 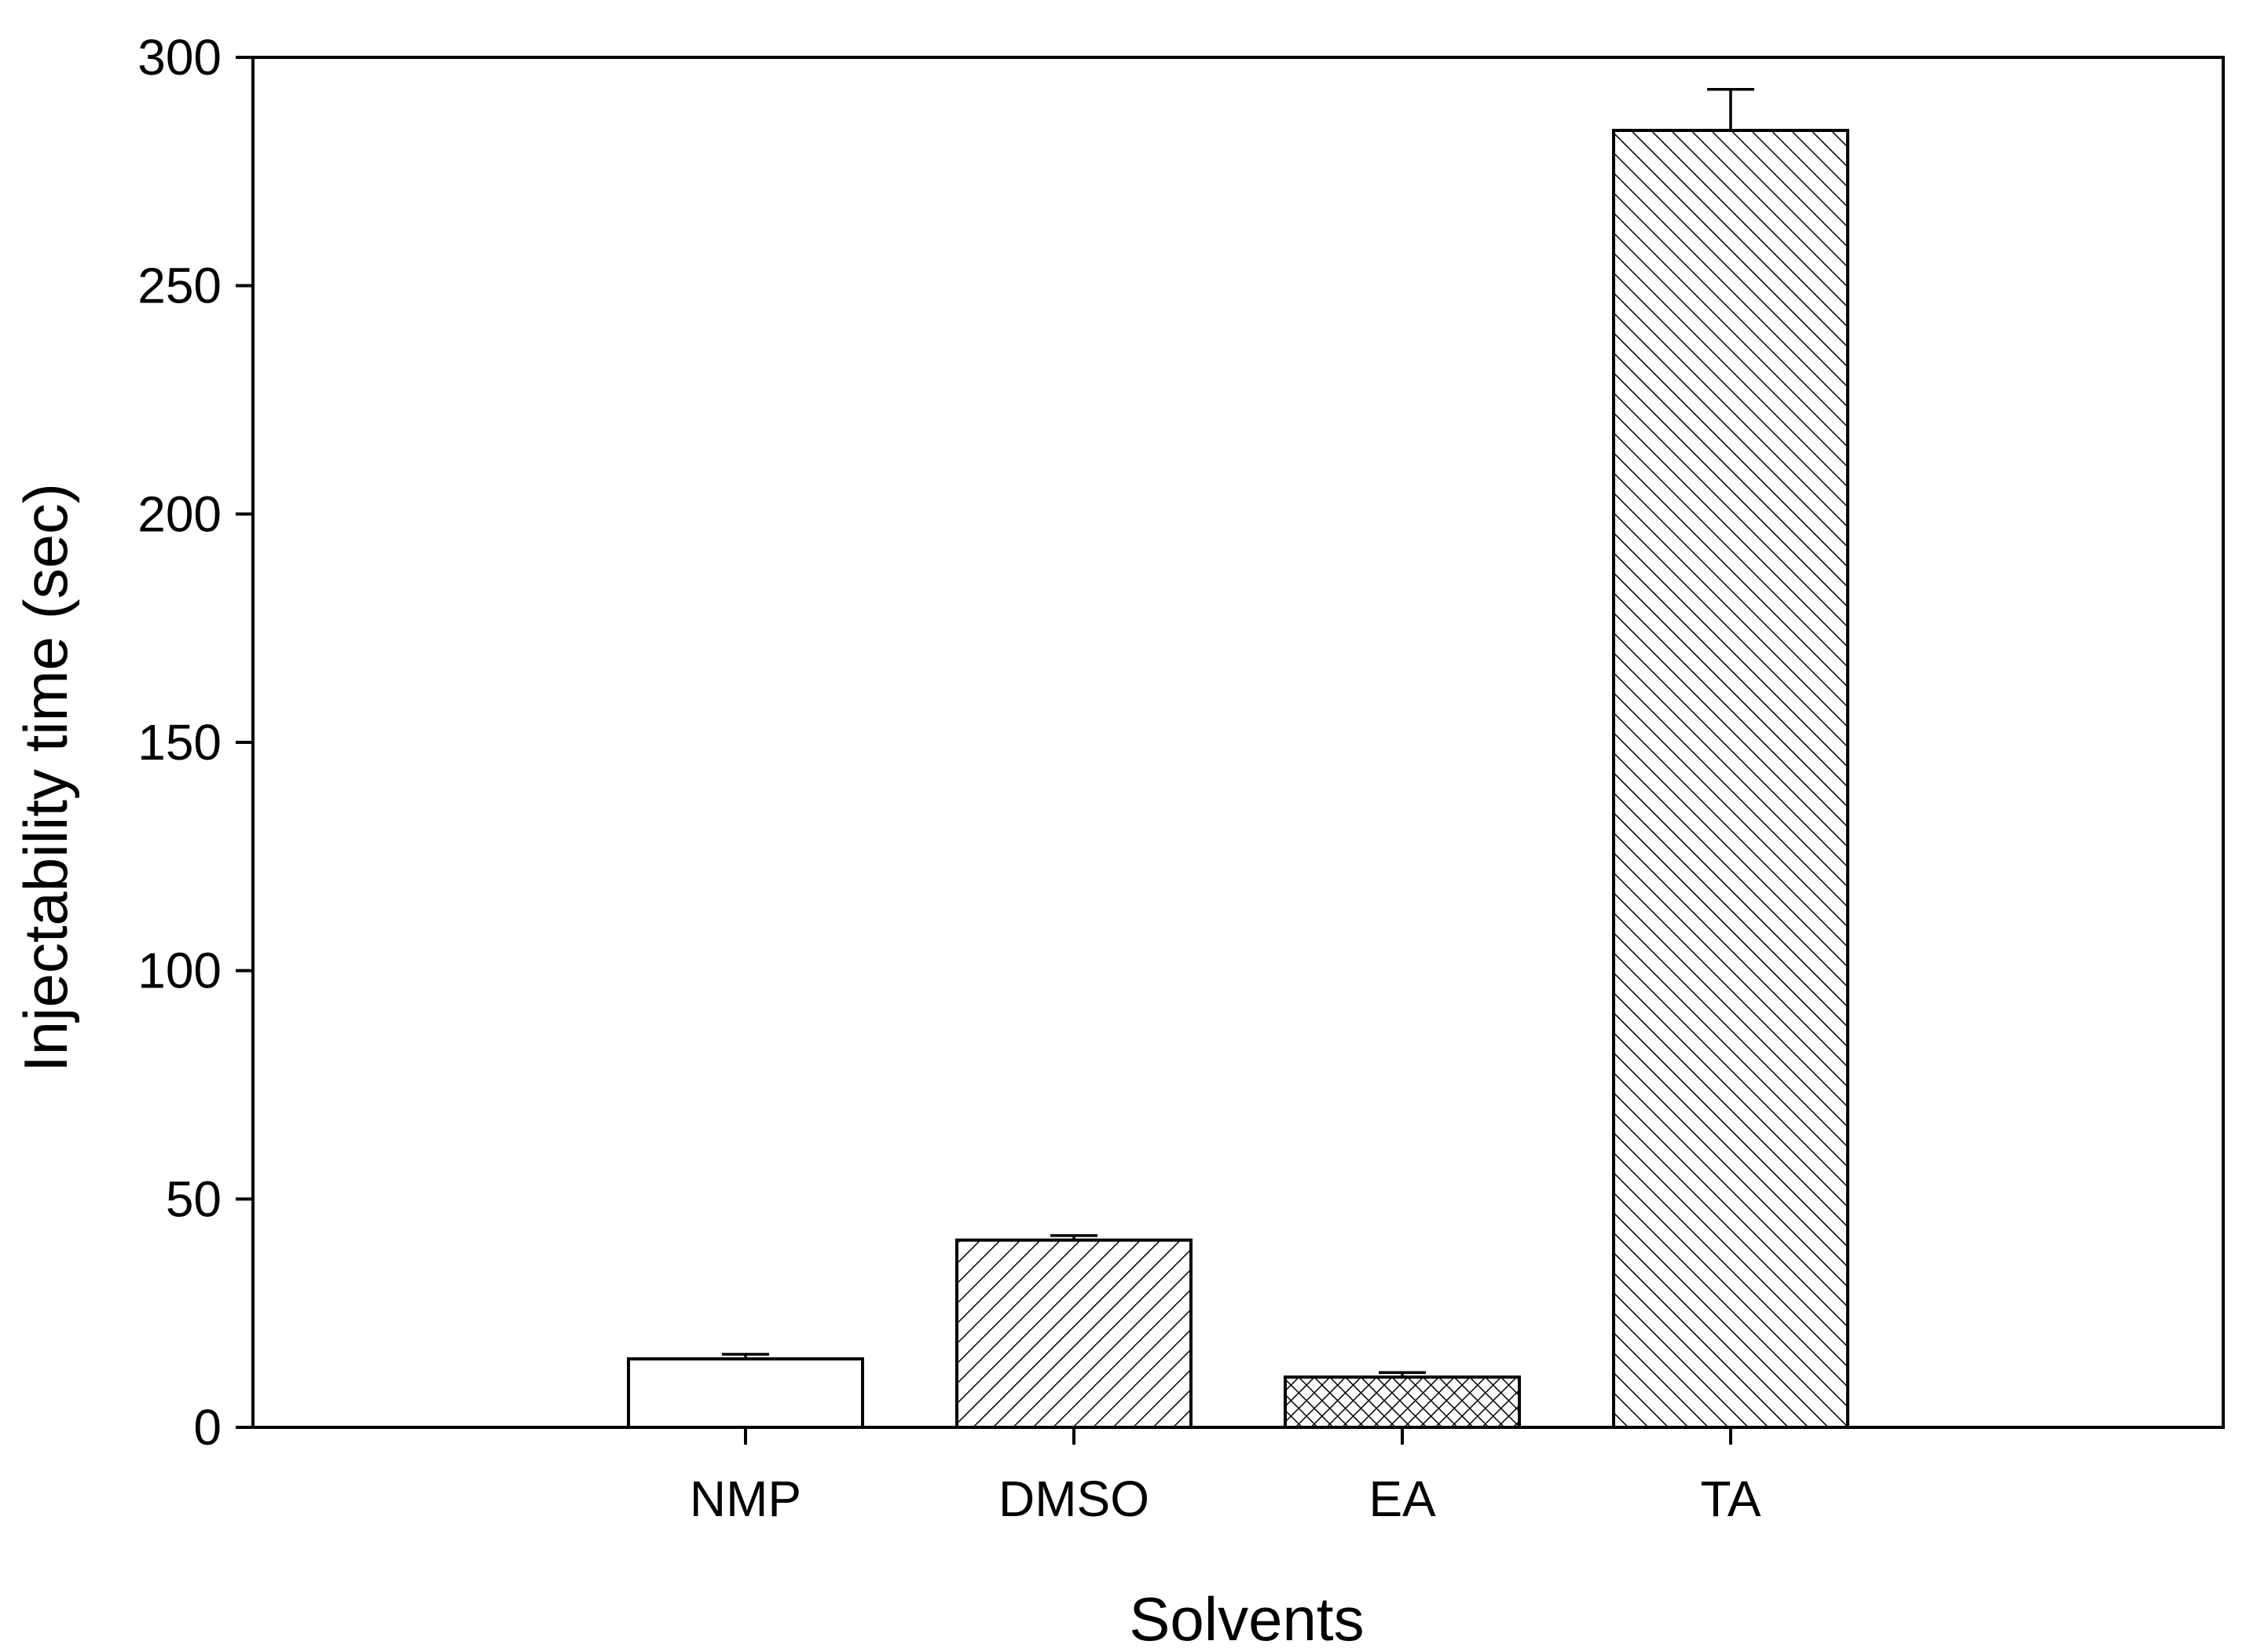 I want to click on y-tick-label: 0, so click(x=207, y=1427).